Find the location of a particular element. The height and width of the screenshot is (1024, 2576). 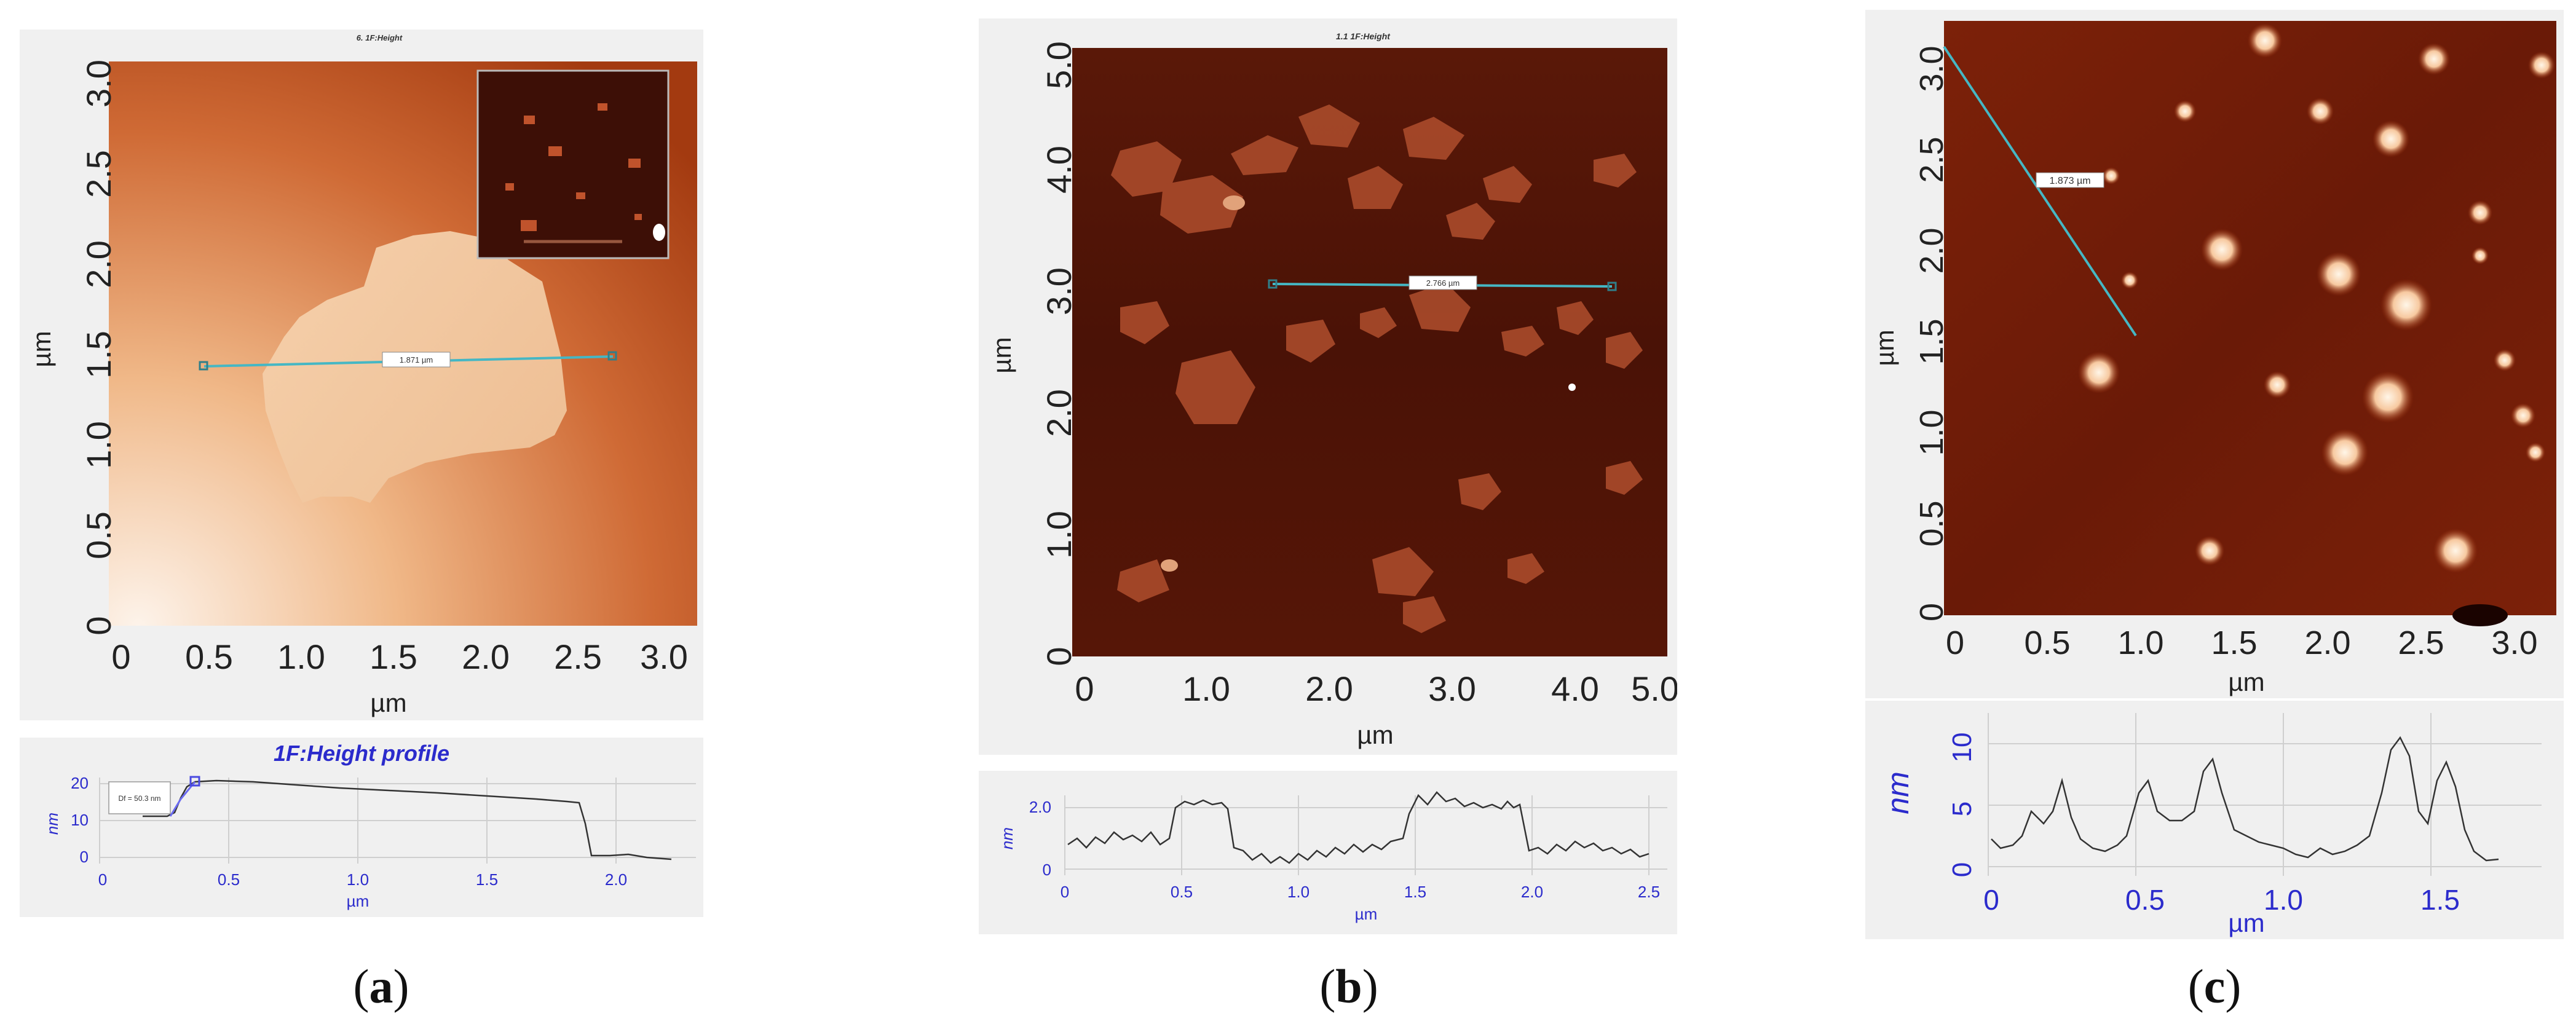

panel-b-profile-x-unit: µm is located at coordinates (1366, 914).